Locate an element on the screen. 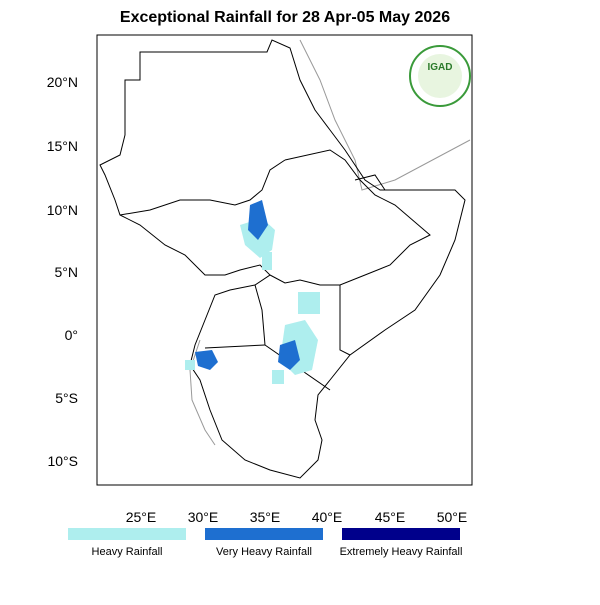  logo: IGAD is located at coordinates (440, 76).